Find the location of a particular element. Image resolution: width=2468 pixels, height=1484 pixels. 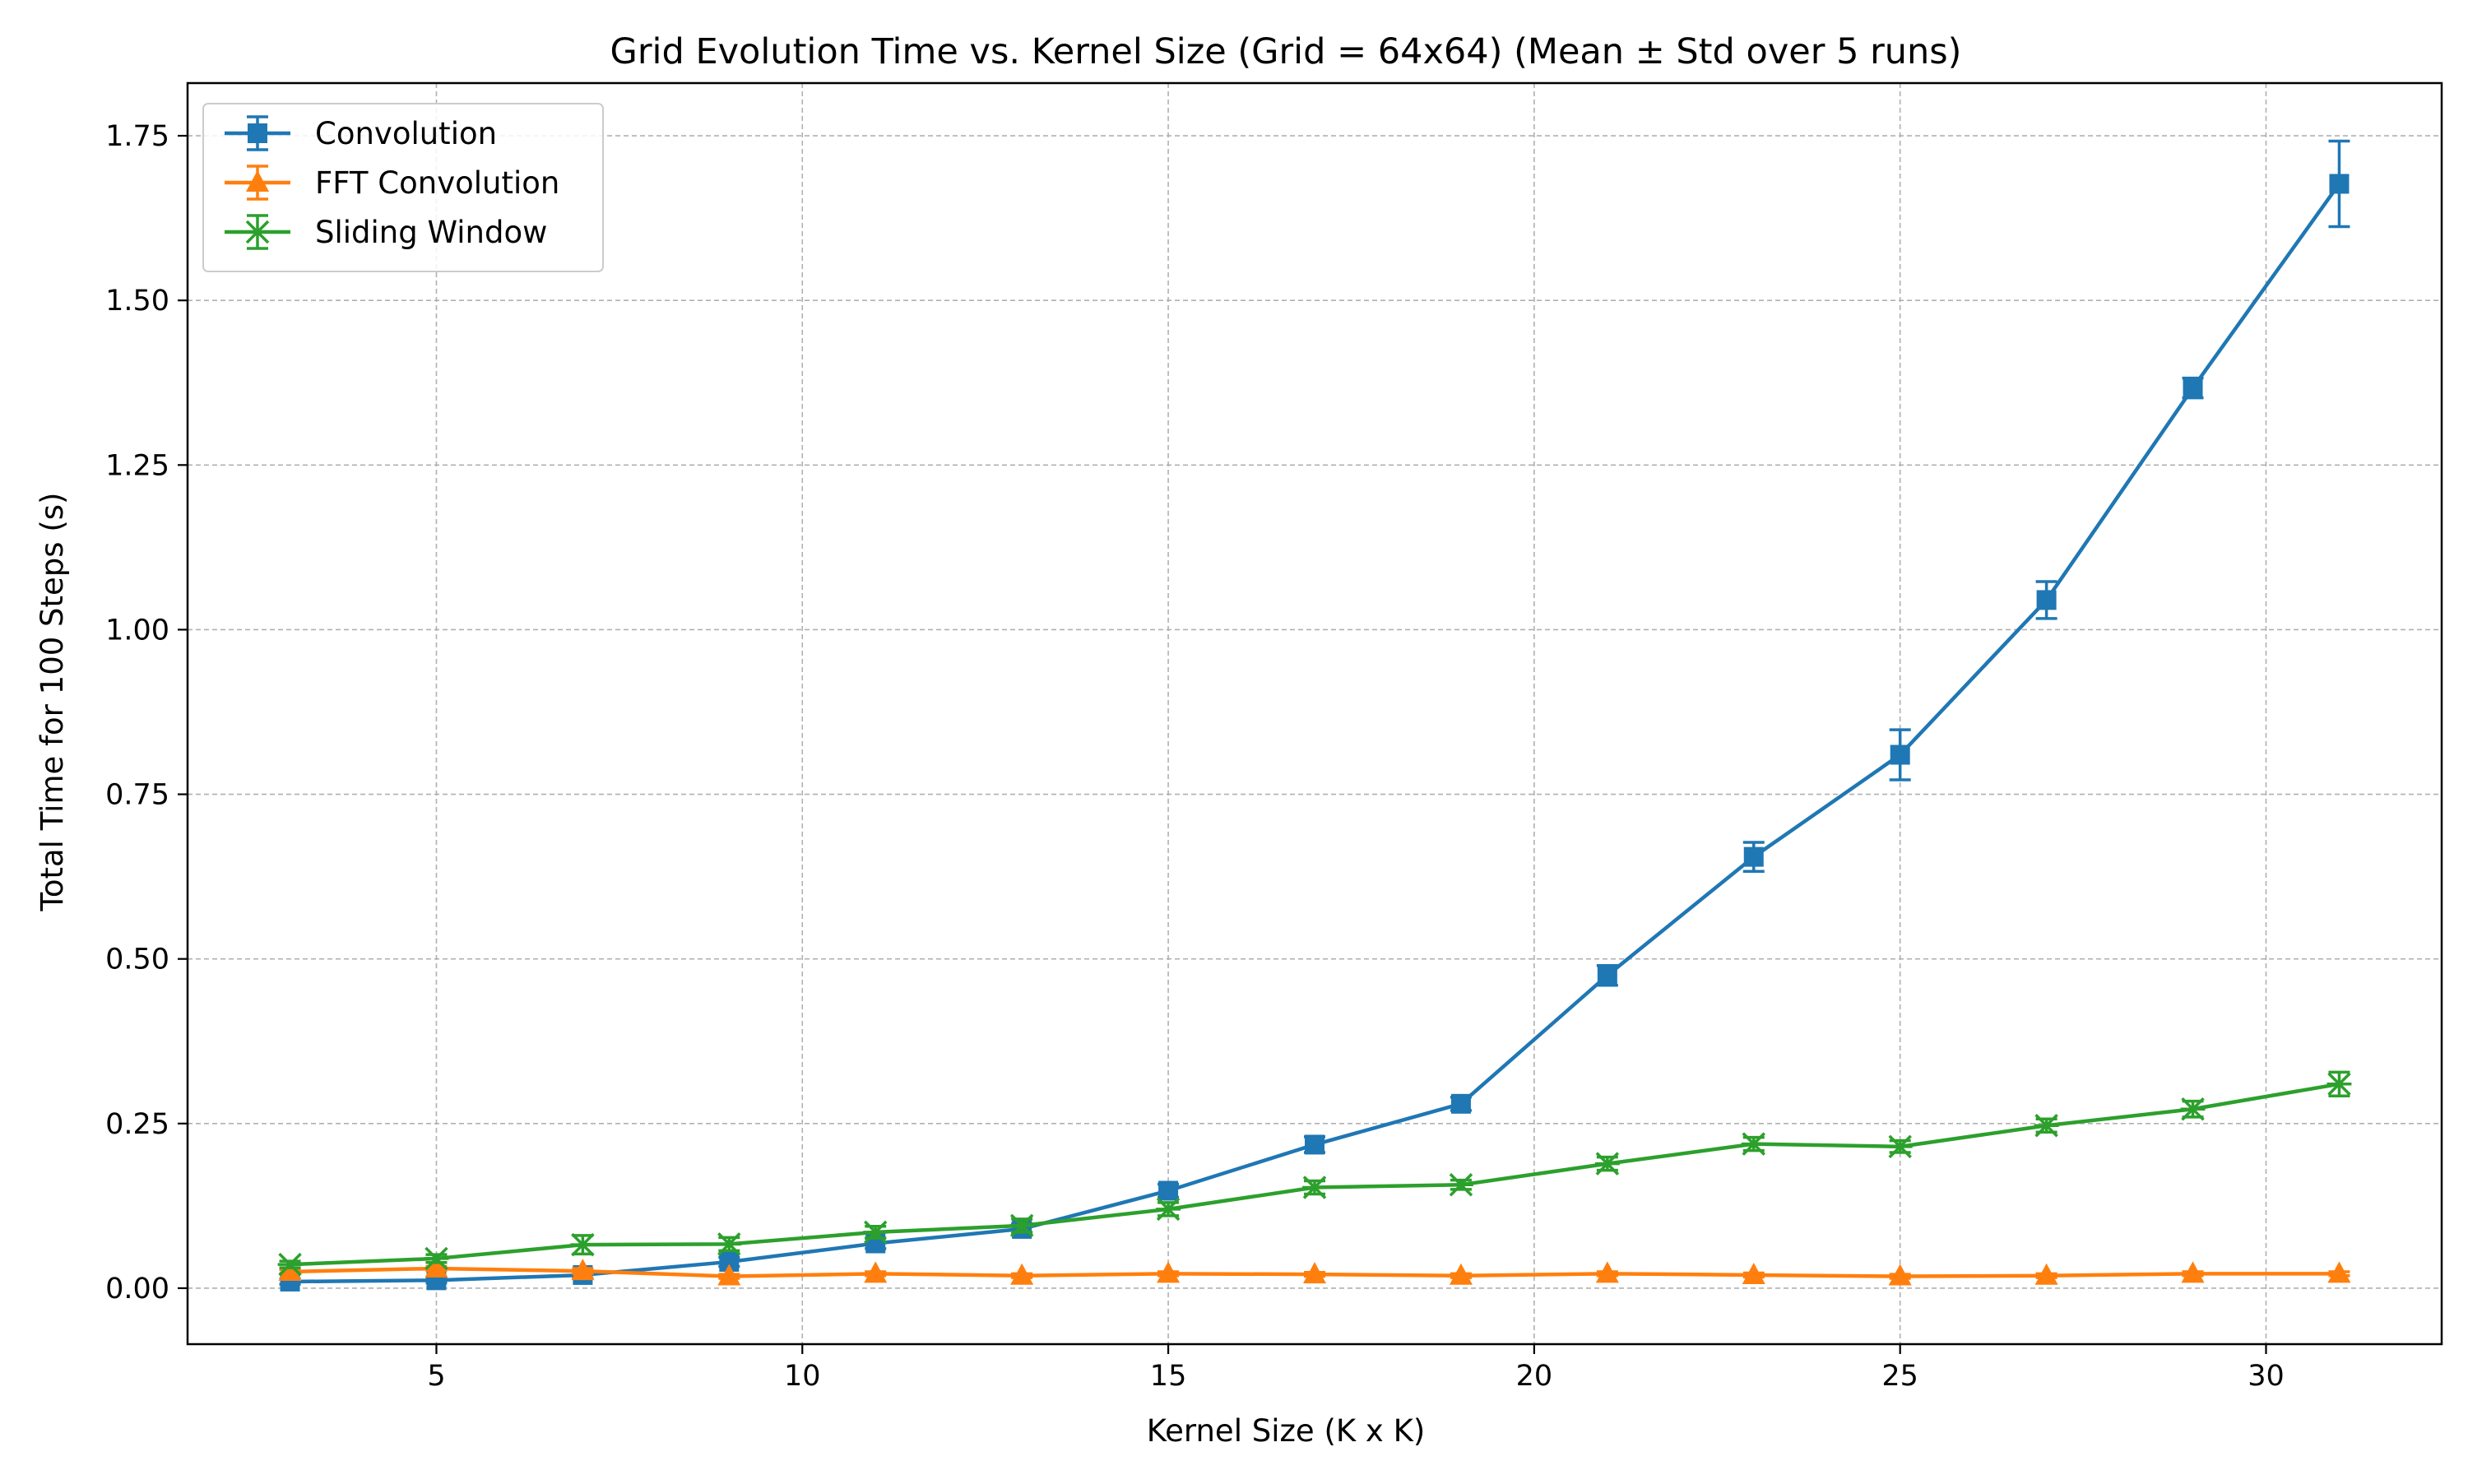

legend-box is located at coordinates (403, 187).